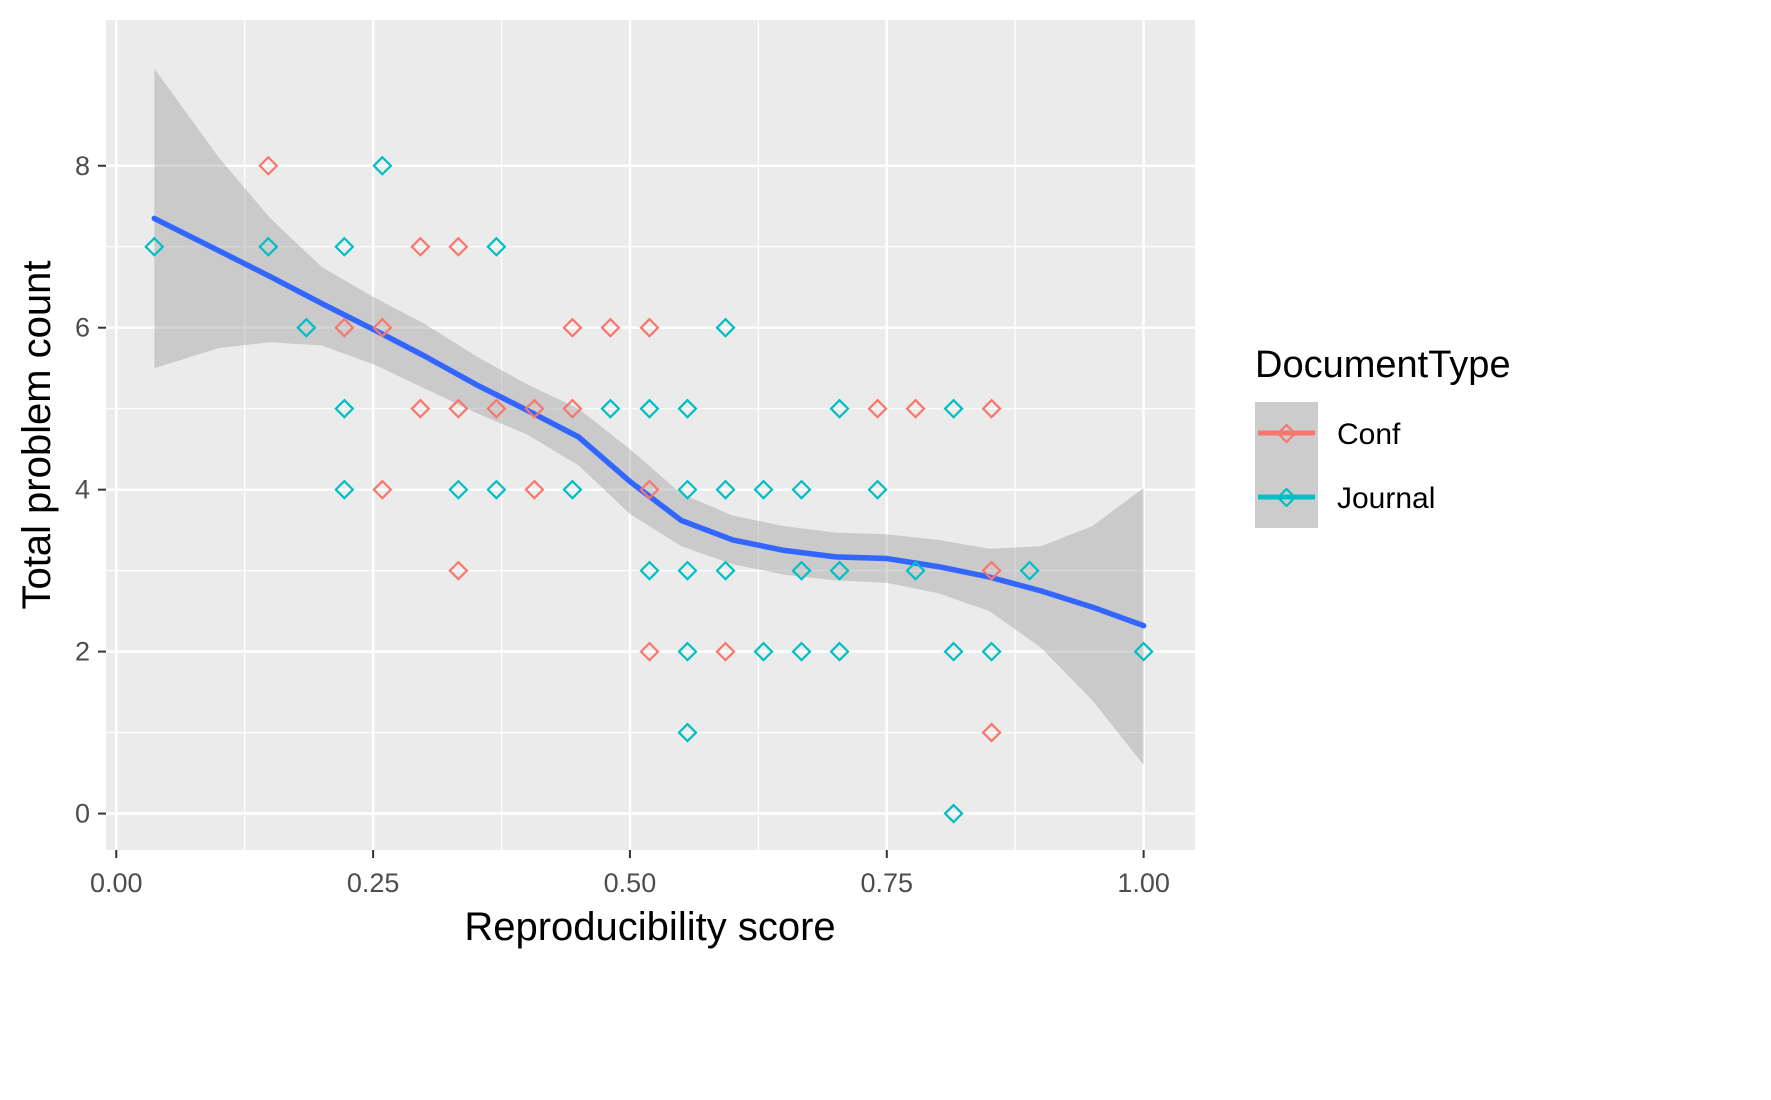 The height and width of the screenshot is (1100, 1771). What do you see at coordinates (1369, 434) in the screenshot?
I see `legend-label-conf: Conf` at bounding box center [1369, 434].